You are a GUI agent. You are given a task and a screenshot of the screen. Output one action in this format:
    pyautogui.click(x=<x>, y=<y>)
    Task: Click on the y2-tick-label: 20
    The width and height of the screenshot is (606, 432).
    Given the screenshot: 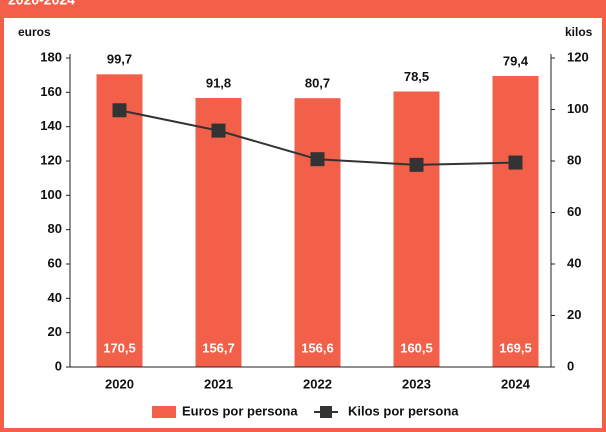 What is the action you would take?
    pyautogui.click(x=574, y=314)
    